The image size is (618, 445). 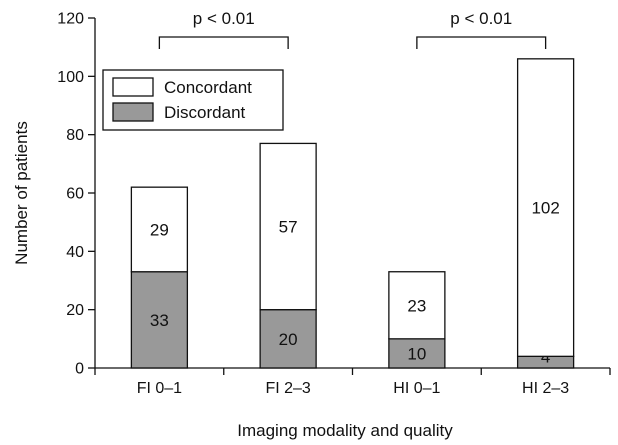 I want to click on x-axis: FI 0–1 FI 2–3 HI 0–1 HI 2–3, so click(x=352, y=382).